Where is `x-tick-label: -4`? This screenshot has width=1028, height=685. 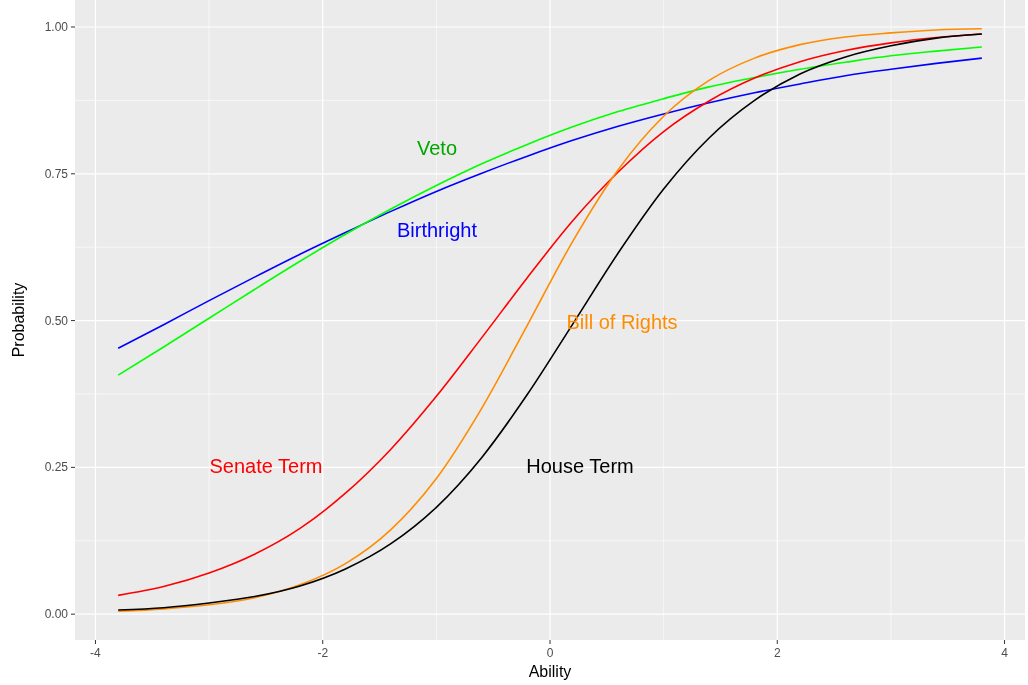 x-tick-label: -4 is located at coordinates (96, 653).